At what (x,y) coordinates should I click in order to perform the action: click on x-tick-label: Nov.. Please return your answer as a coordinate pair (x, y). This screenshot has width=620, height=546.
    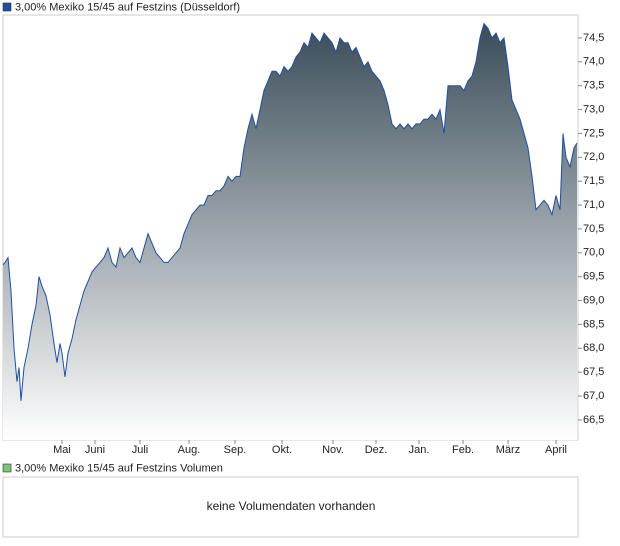
    Looking at the image, I should click on (333, 450).